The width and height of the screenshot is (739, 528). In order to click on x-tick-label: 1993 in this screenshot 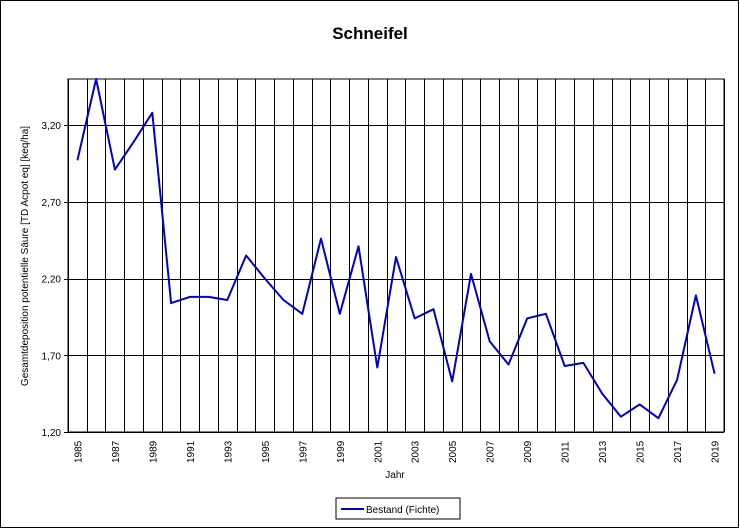, I will do `click(228, 451)`.